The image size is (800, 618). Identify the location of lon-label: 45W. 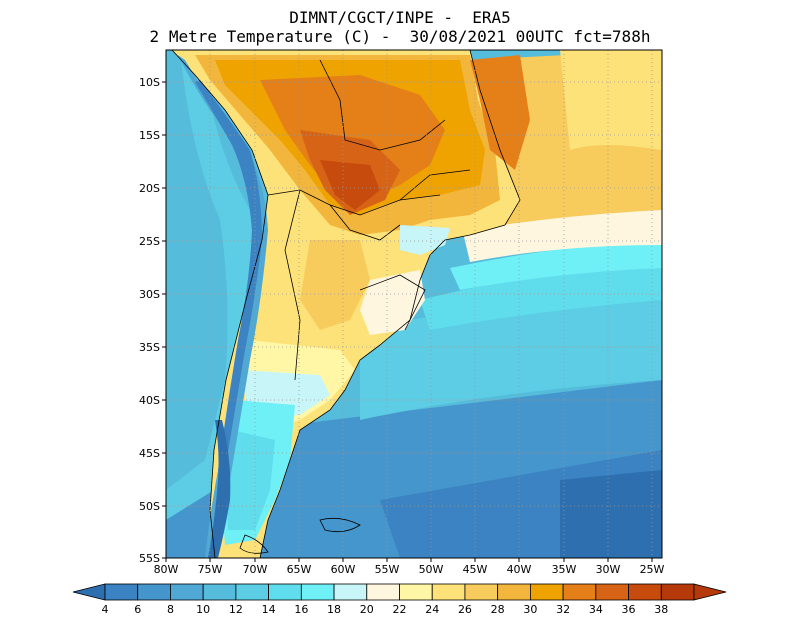
(475, 569).